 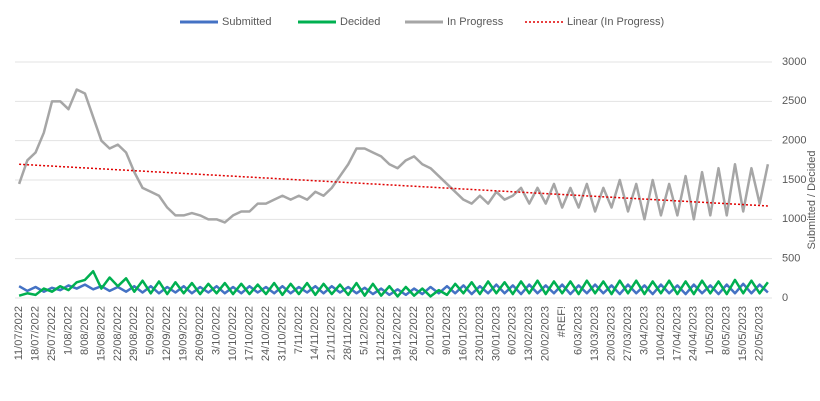 What do you see at coordinates (68, 330) in the screenshot?
I see `x-tick-label: 1/08/2022` at bounding box center [68, 330].